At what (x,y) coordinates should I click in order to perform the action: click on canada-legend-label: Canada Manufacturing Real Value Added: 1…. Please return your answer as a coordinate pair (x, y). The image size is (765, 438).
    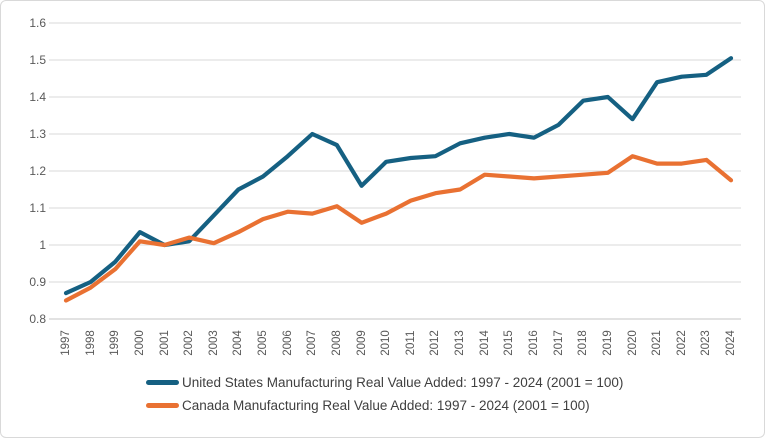
    Looking at the image, I should click on (386, 405).